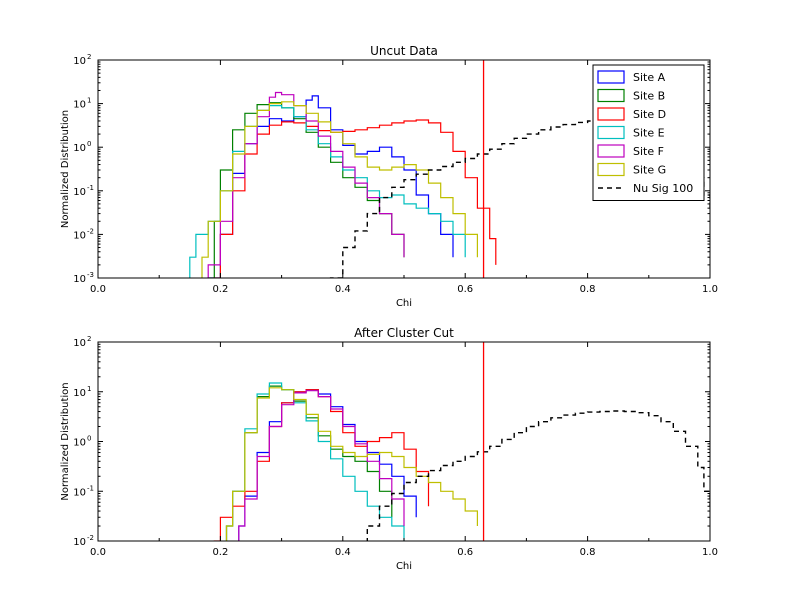  I want to click on y-tick-exponent: -3, so click(90, 275).